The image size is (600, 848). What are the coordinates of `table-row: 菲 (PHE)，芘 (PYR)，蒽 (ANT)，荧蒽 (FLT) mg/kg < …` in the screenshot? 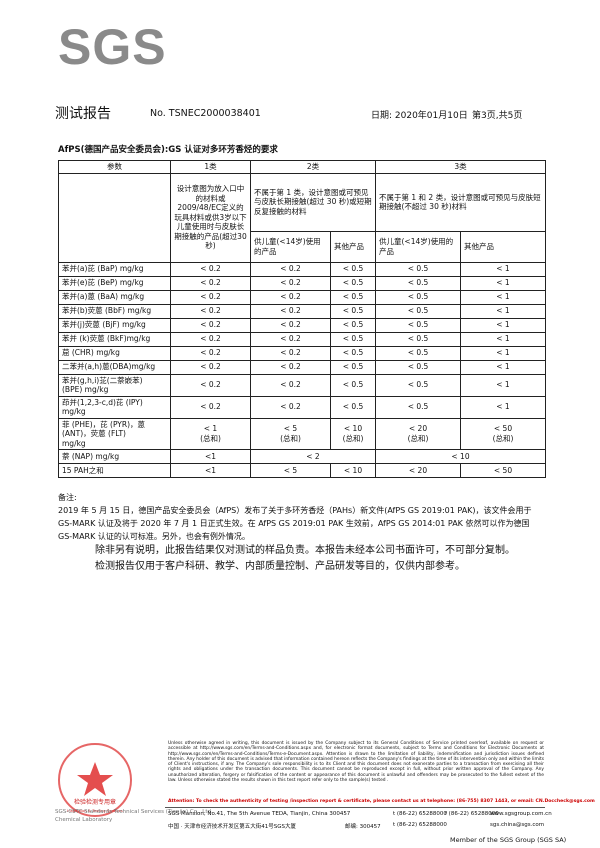 It's located at (302, 433).